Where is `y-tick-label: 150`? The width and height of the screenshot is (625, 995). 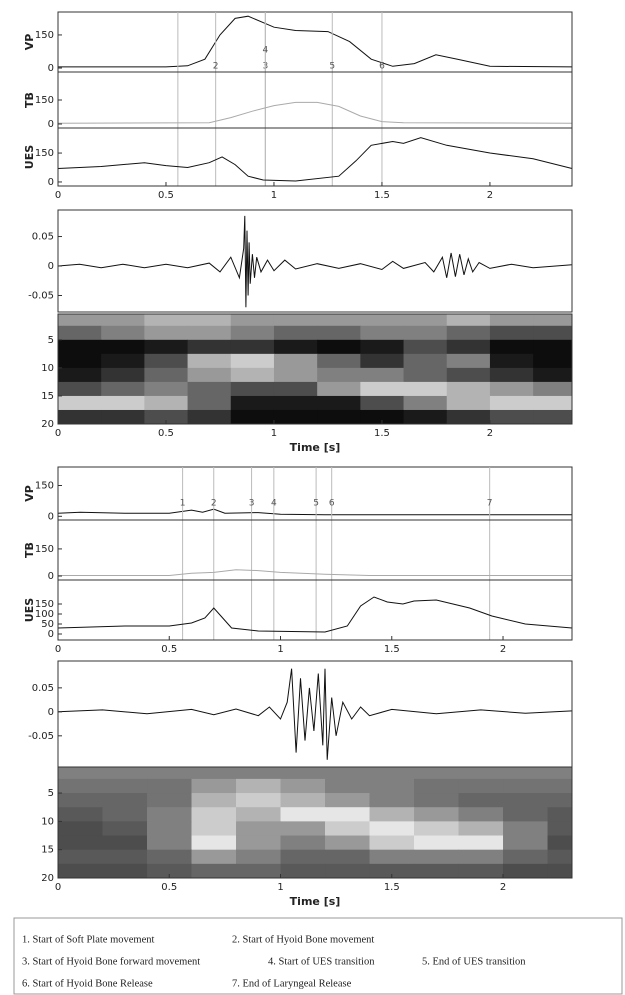
y-tick-label: 150 is located at coordinates (44, 604).